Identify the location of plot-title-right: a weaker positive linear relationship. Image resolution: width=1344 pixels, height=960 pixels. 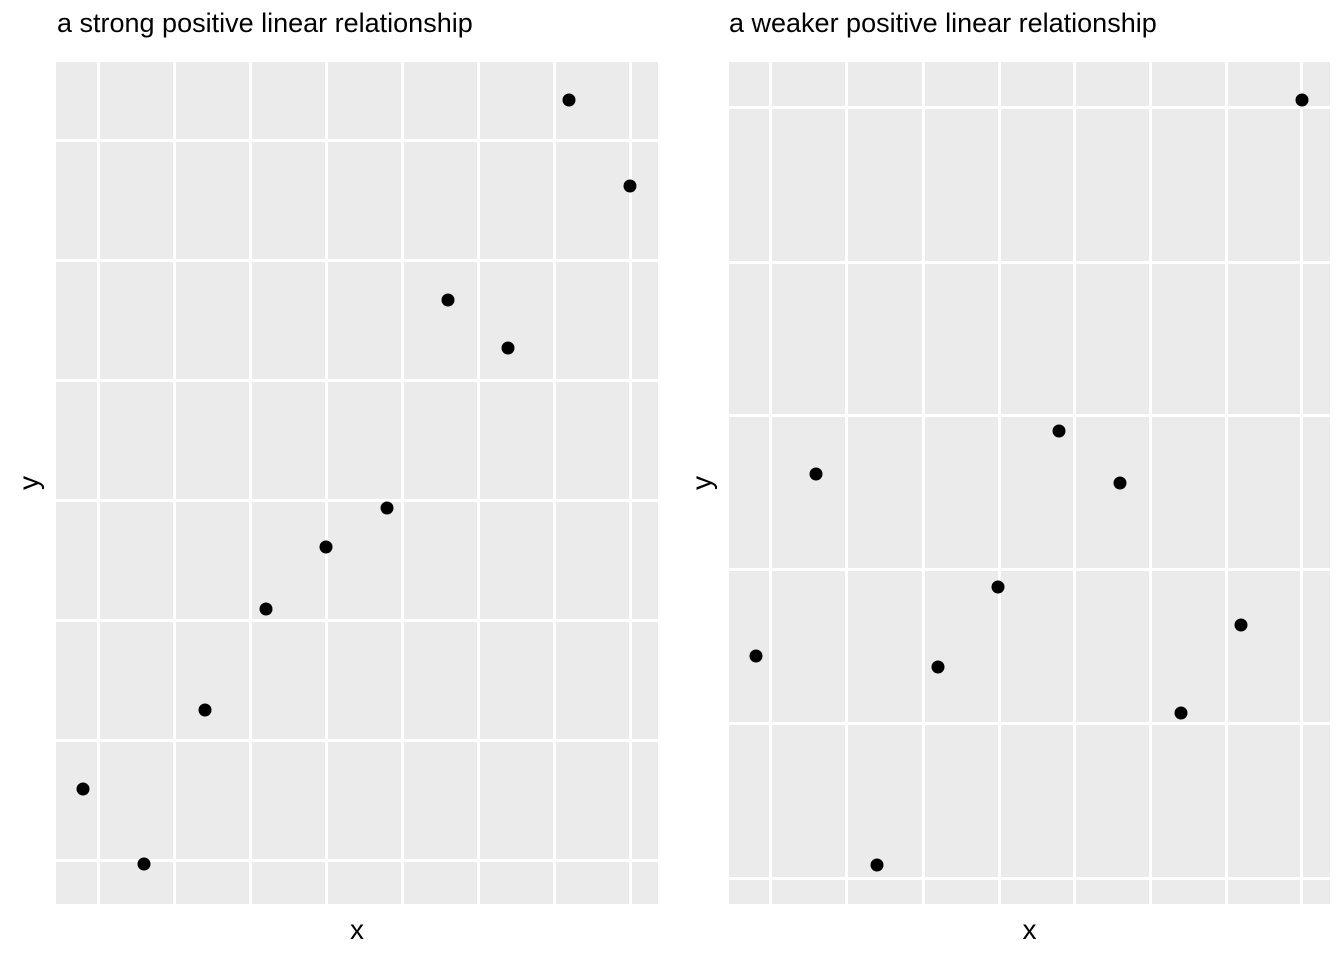
(943, 23).